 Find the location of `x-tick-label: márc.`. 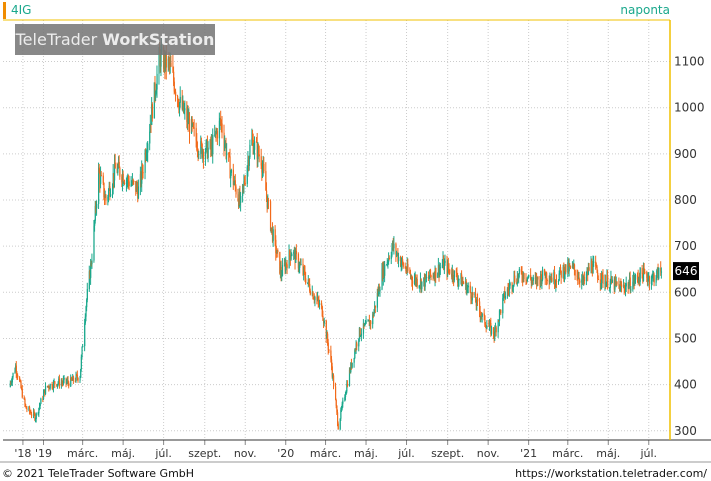

x-tick-label: márc. is located at coordinates (567, 453).